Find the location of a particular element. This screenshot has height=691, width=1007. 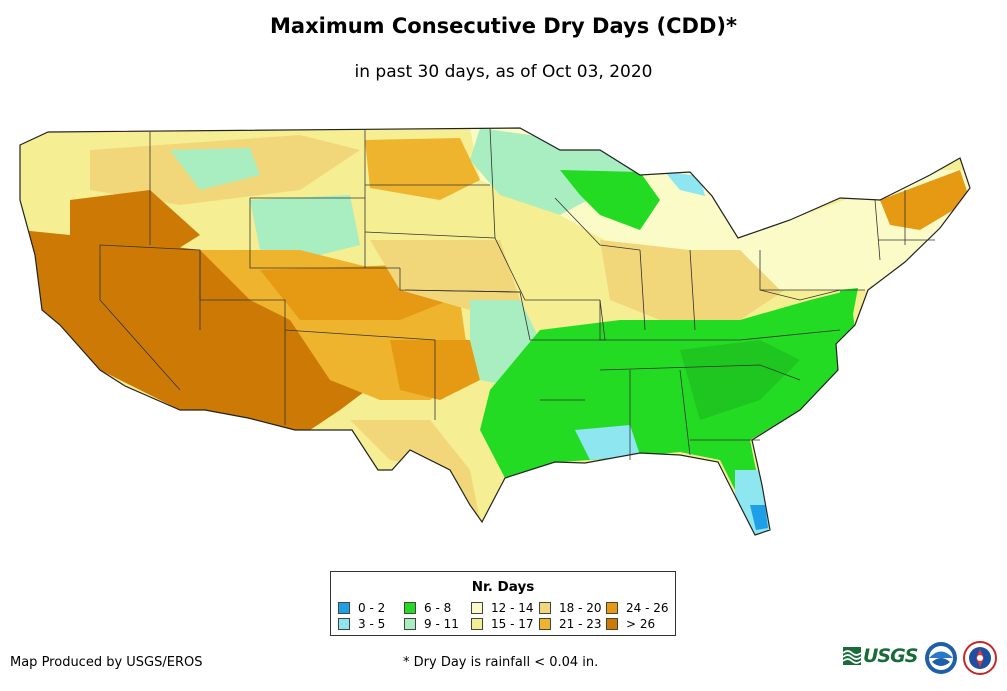

legend-label: 21 - 23 is located at coordinates (580, 624).